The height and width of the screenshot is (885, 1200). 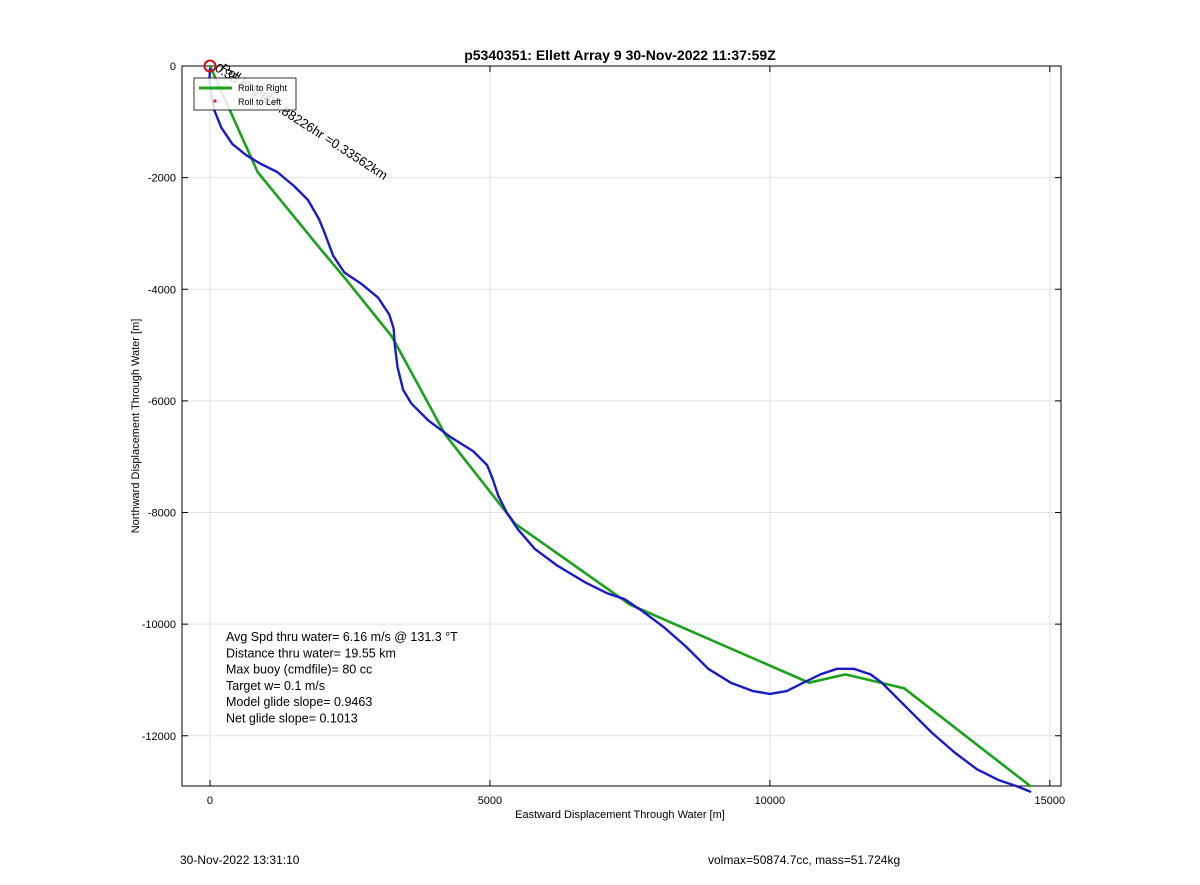 I want to click on stats-line: Net glide slope= 0.1013, so click(x=292, y=719).